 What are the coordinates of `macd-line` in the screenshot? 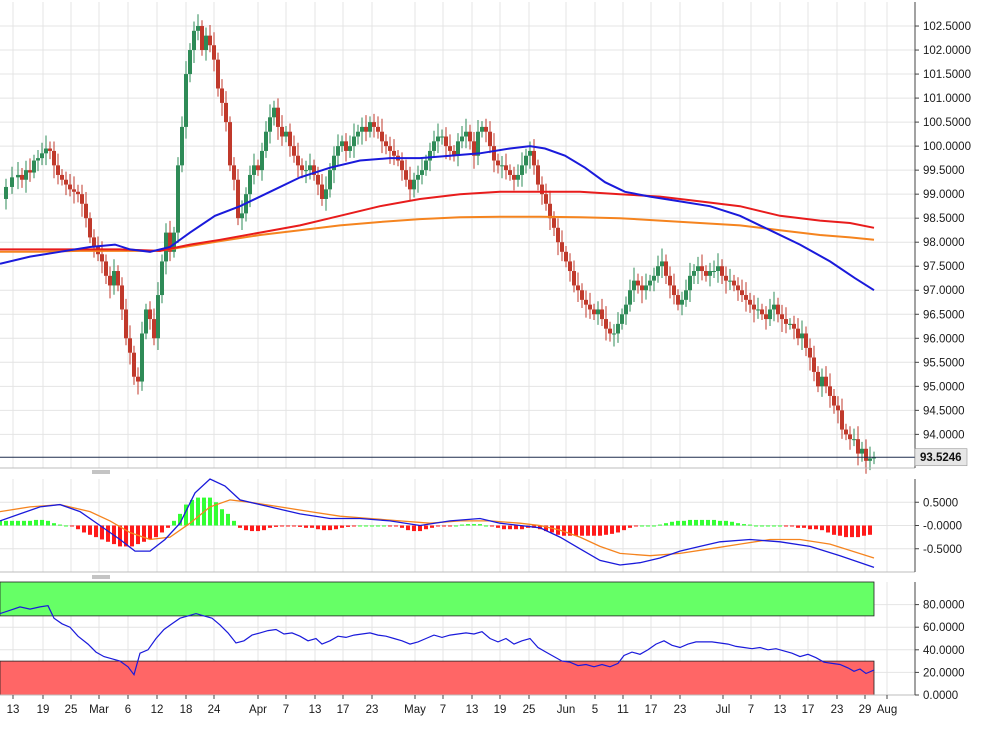 It's located at (437, 523).